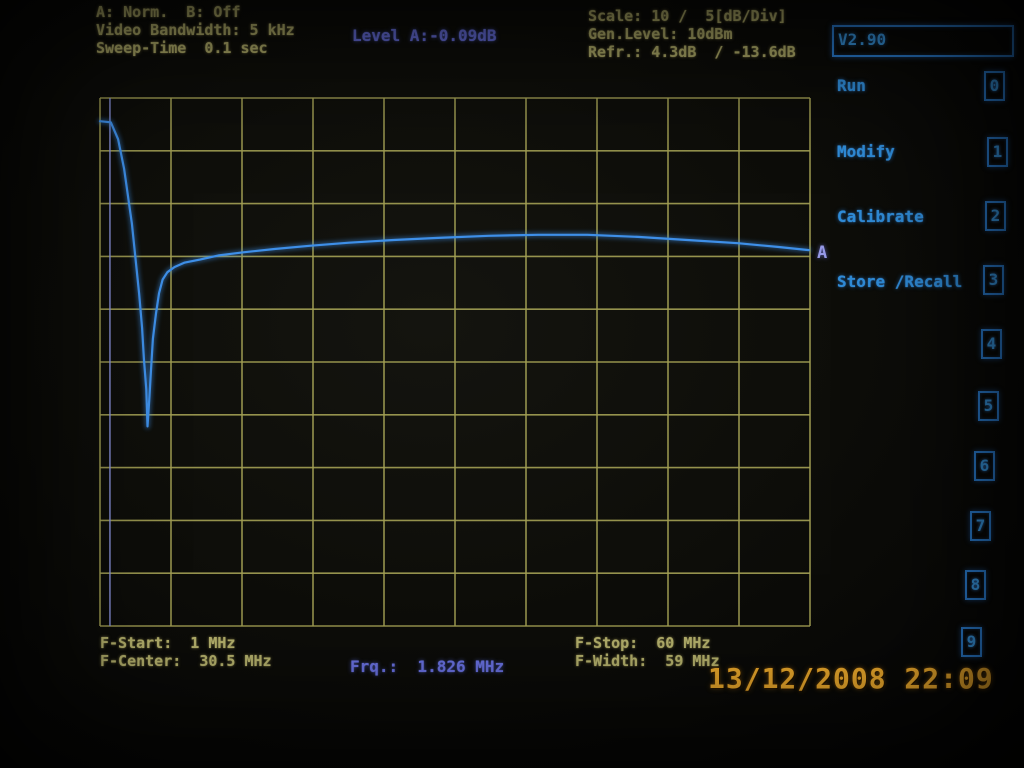  What do you see at coordinates (168, 643) in the screenshot?
I see `f-start-readout: F-Start: 1 MHz` at bounding box center [168, 643].